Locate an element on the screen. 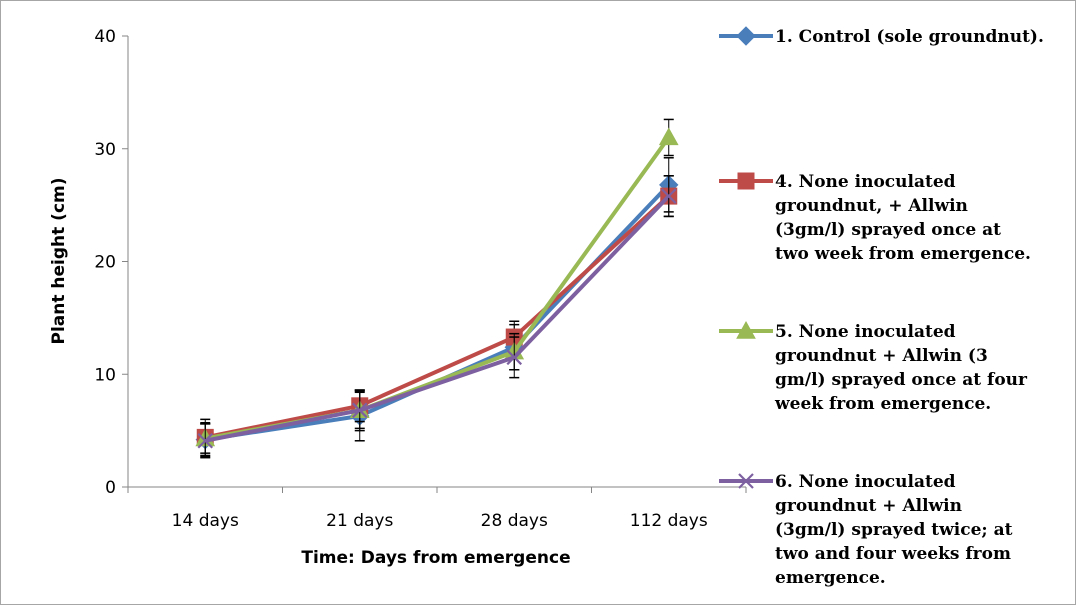 This screenshot has height=611, width=1078. x-tick-label: 21 days is located at coordinates (359, 521).